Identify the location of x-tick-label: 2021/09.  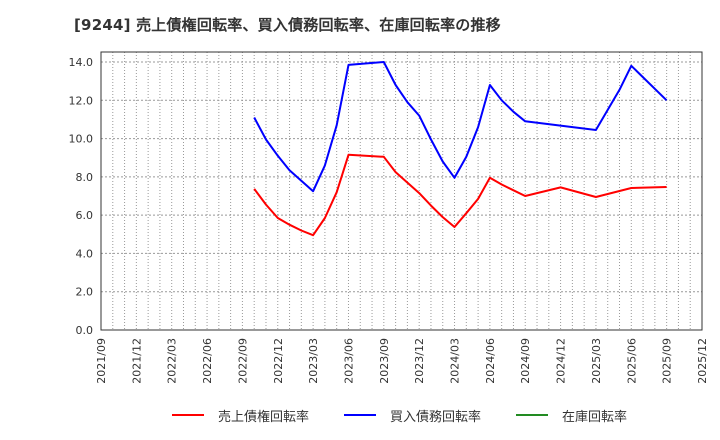
(101, 361).